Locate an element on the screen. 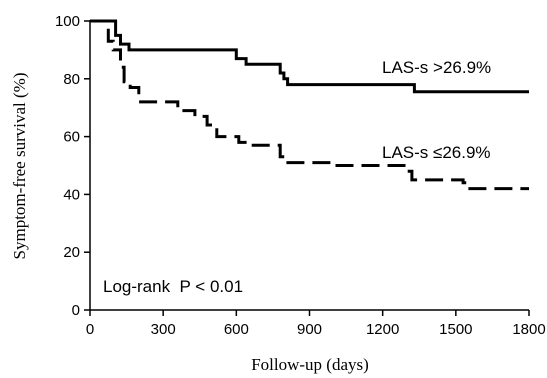 Image resolution: width=547 pixels, height=378 pixels. x-tick-label: 900 is located at coordinates (309, 329).